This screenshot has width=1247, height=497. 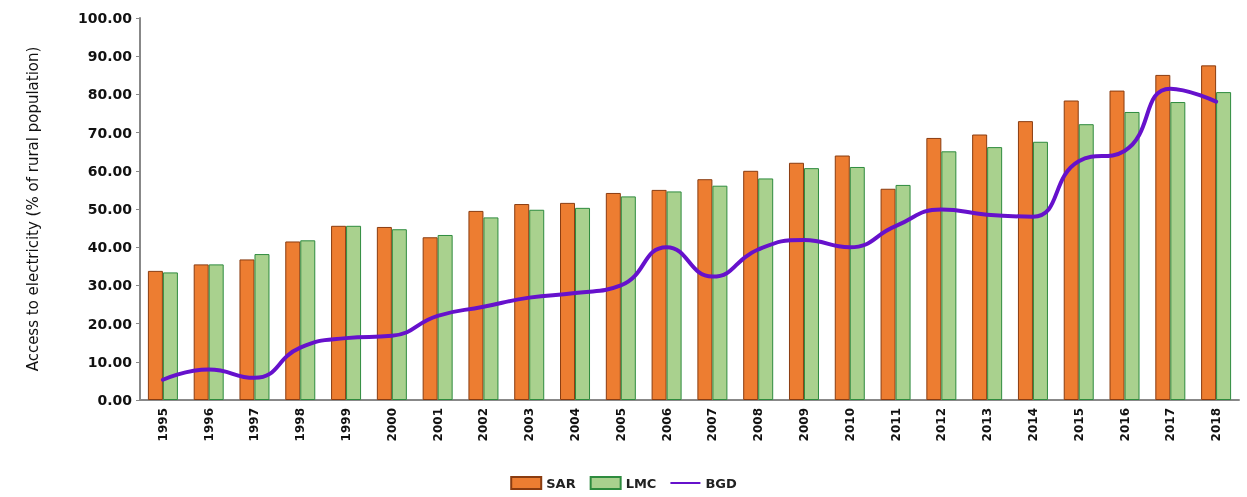 What do you see at coordinates (110, 132) in the screenshot?
I see `y-tick-label: 70.00` at bounding box center [110, 132].